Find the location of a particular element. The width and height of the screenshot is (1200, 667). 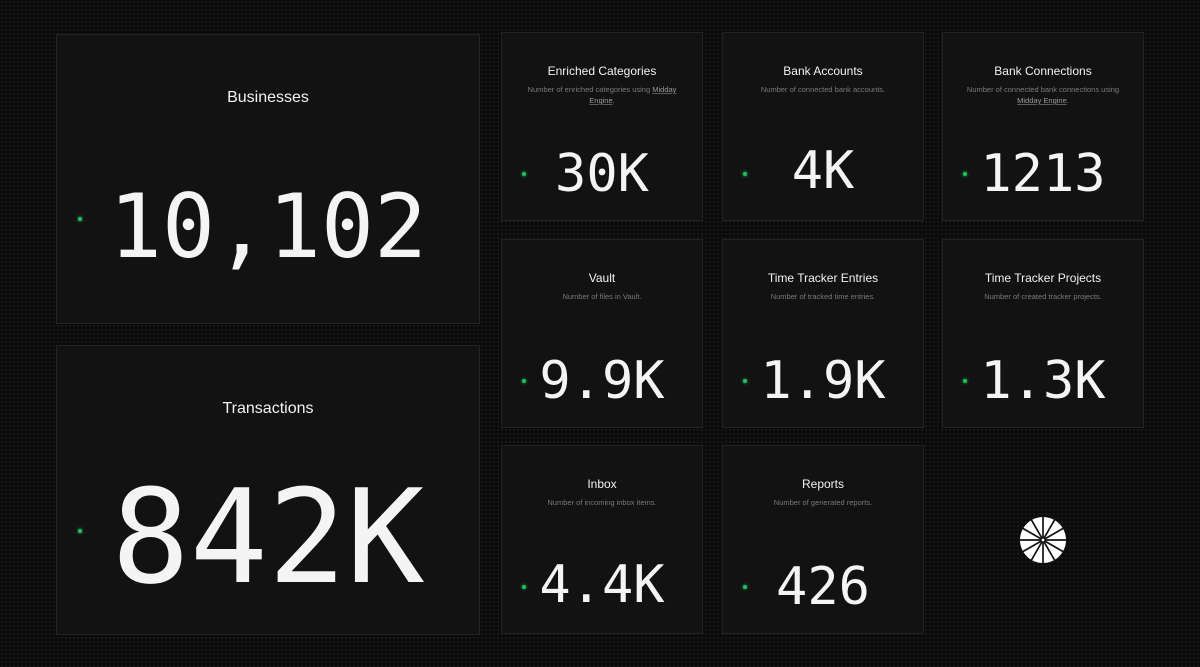

reports-description: Number of generated reports. is located at coordinates (823, 502).